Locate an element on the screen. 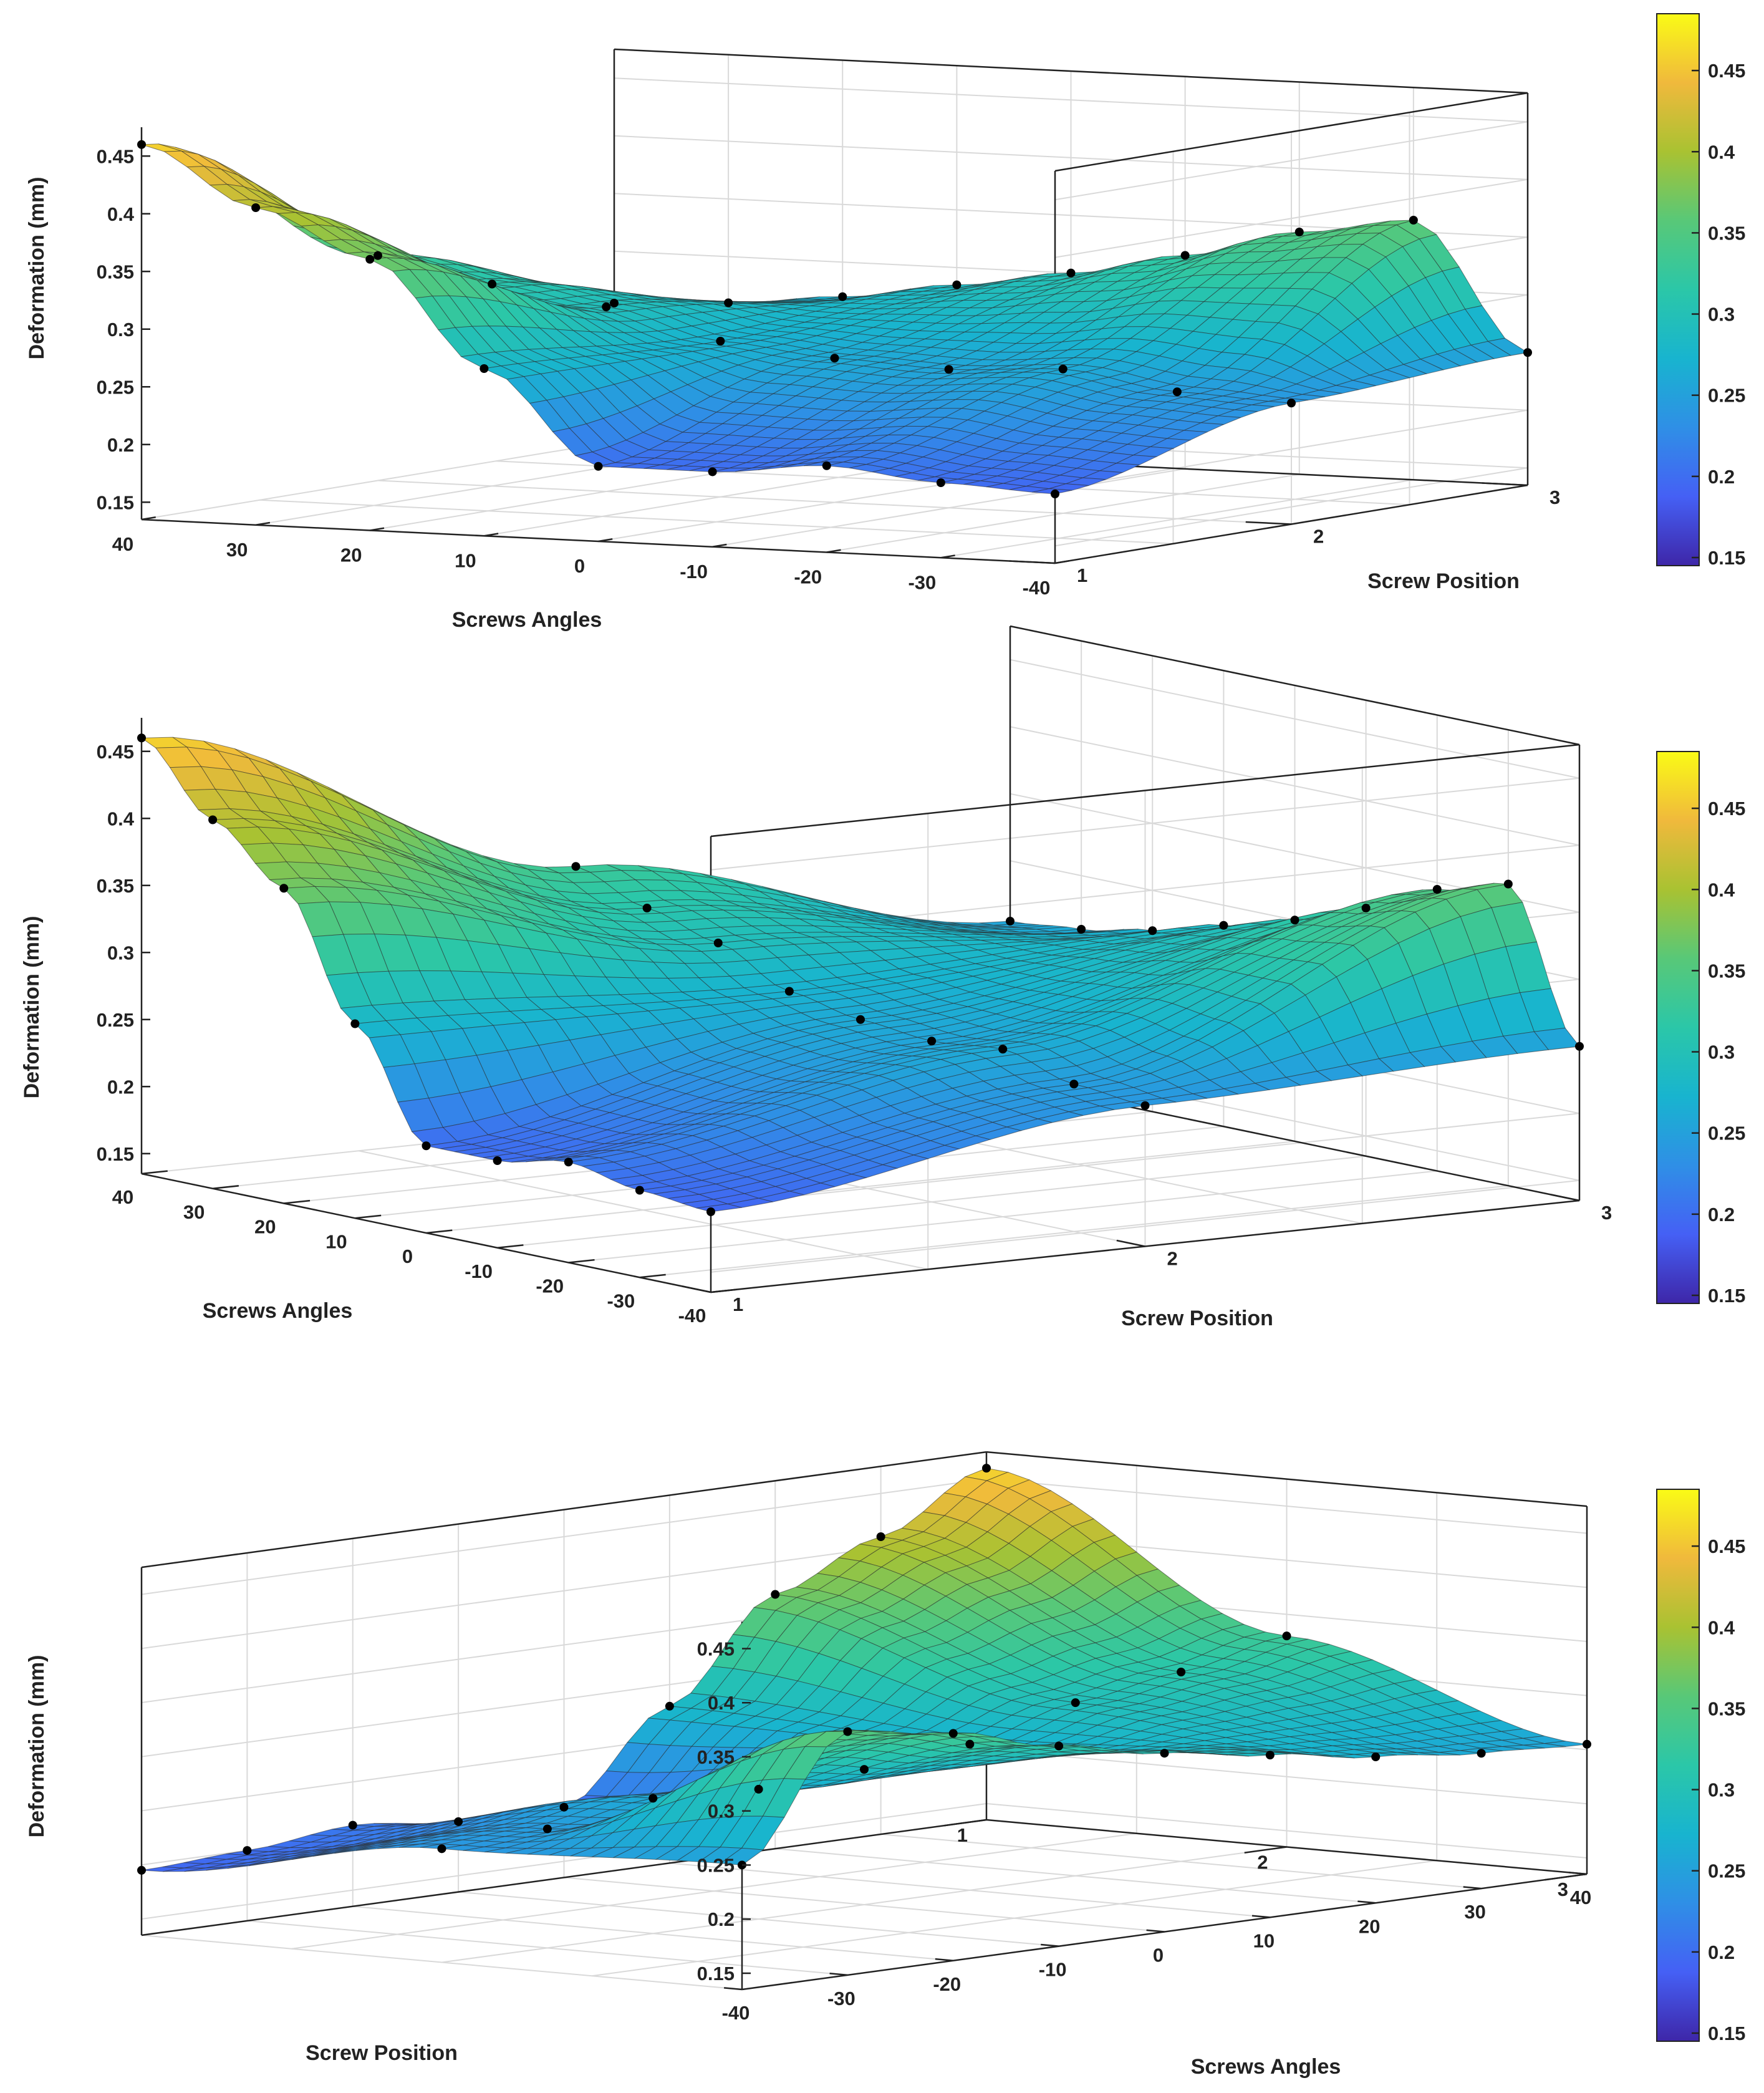 The width and height of the screenshot is (1764, 2093). z-tick-label: 0.2 is located at coordinates (721, 1919).